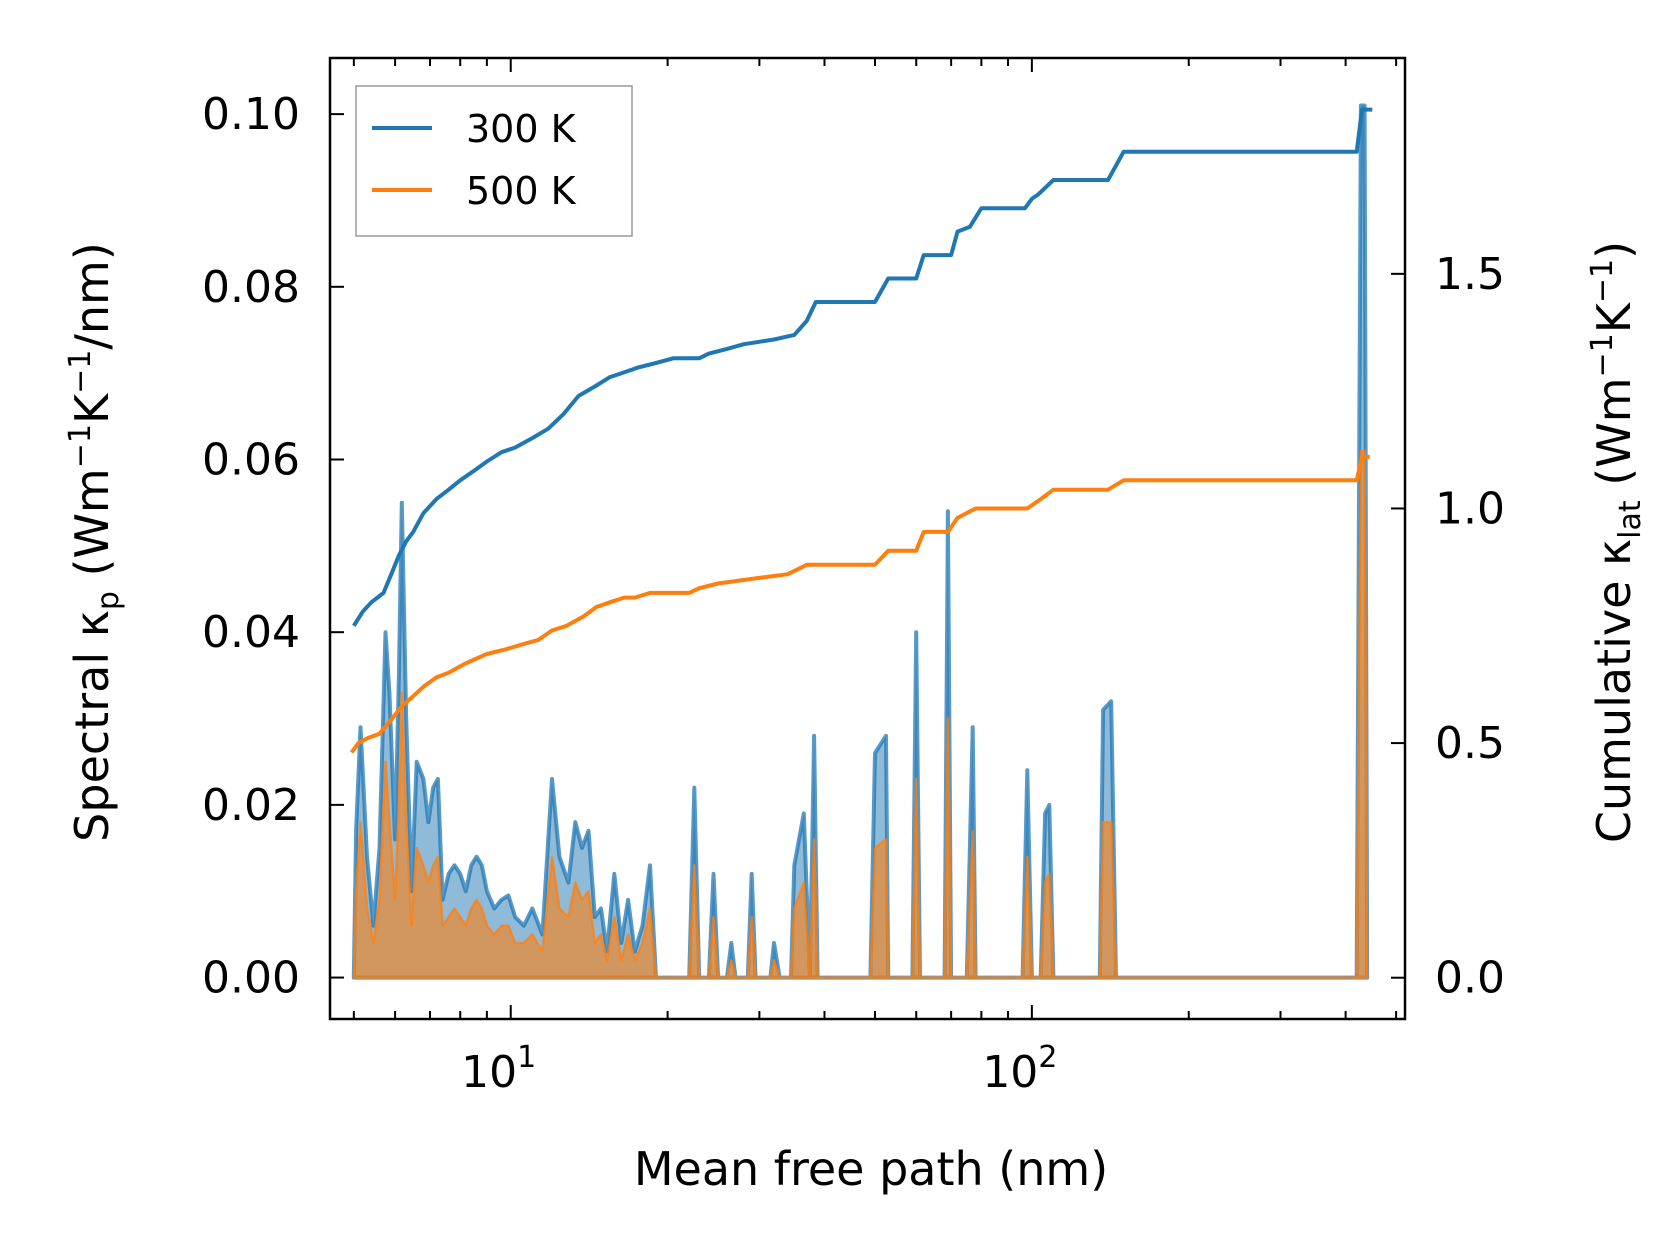  I want to click on right-y-tick-label: 0.0, so click(1470, 978).